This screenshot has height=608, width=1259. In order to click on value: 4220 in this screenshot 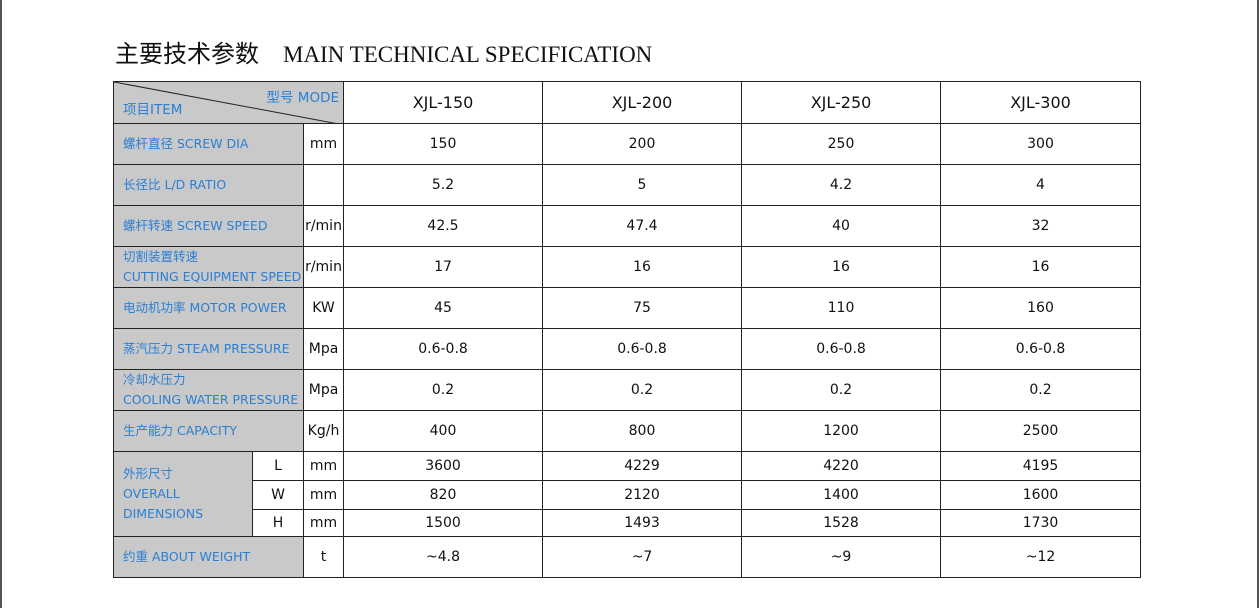, I will do `click(841, 466)`.